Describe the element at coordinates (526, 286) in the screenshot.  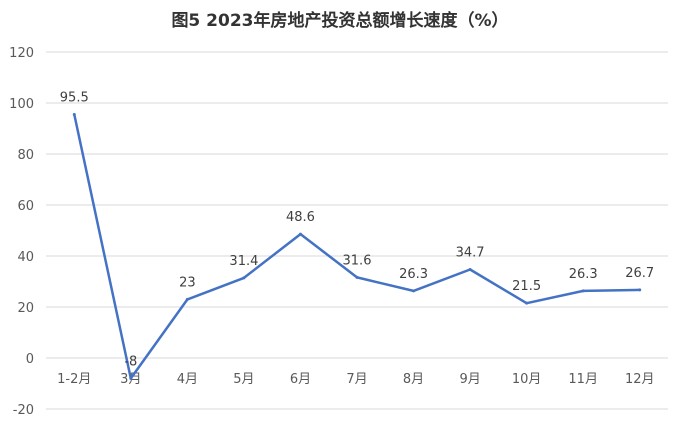
I see `data-label: 21.5` at that location.